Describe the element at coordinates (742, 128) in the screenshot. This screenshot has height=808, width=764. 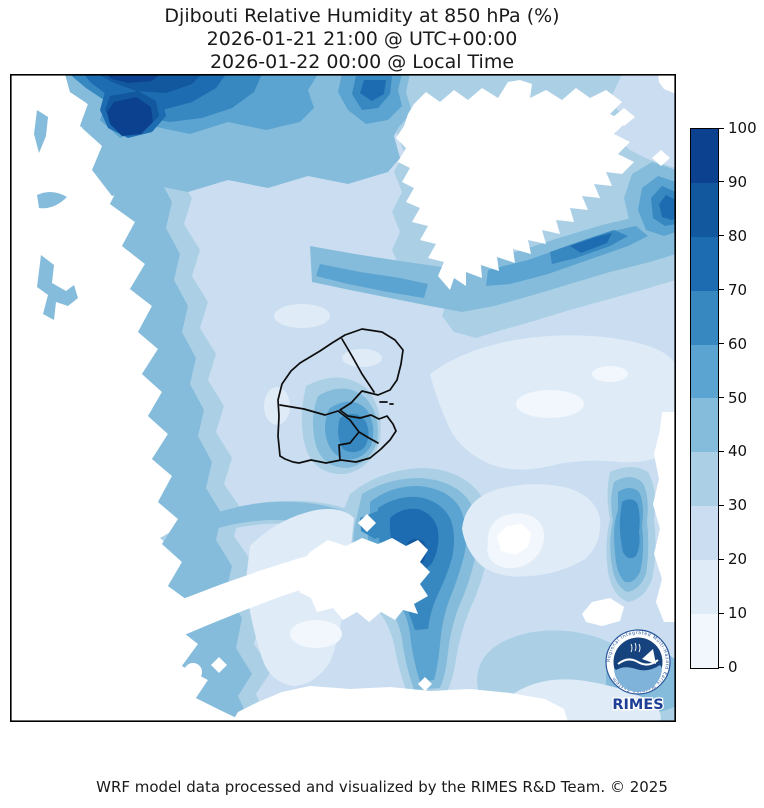
I see `colorbar-tick-label-100: 100` at that location.